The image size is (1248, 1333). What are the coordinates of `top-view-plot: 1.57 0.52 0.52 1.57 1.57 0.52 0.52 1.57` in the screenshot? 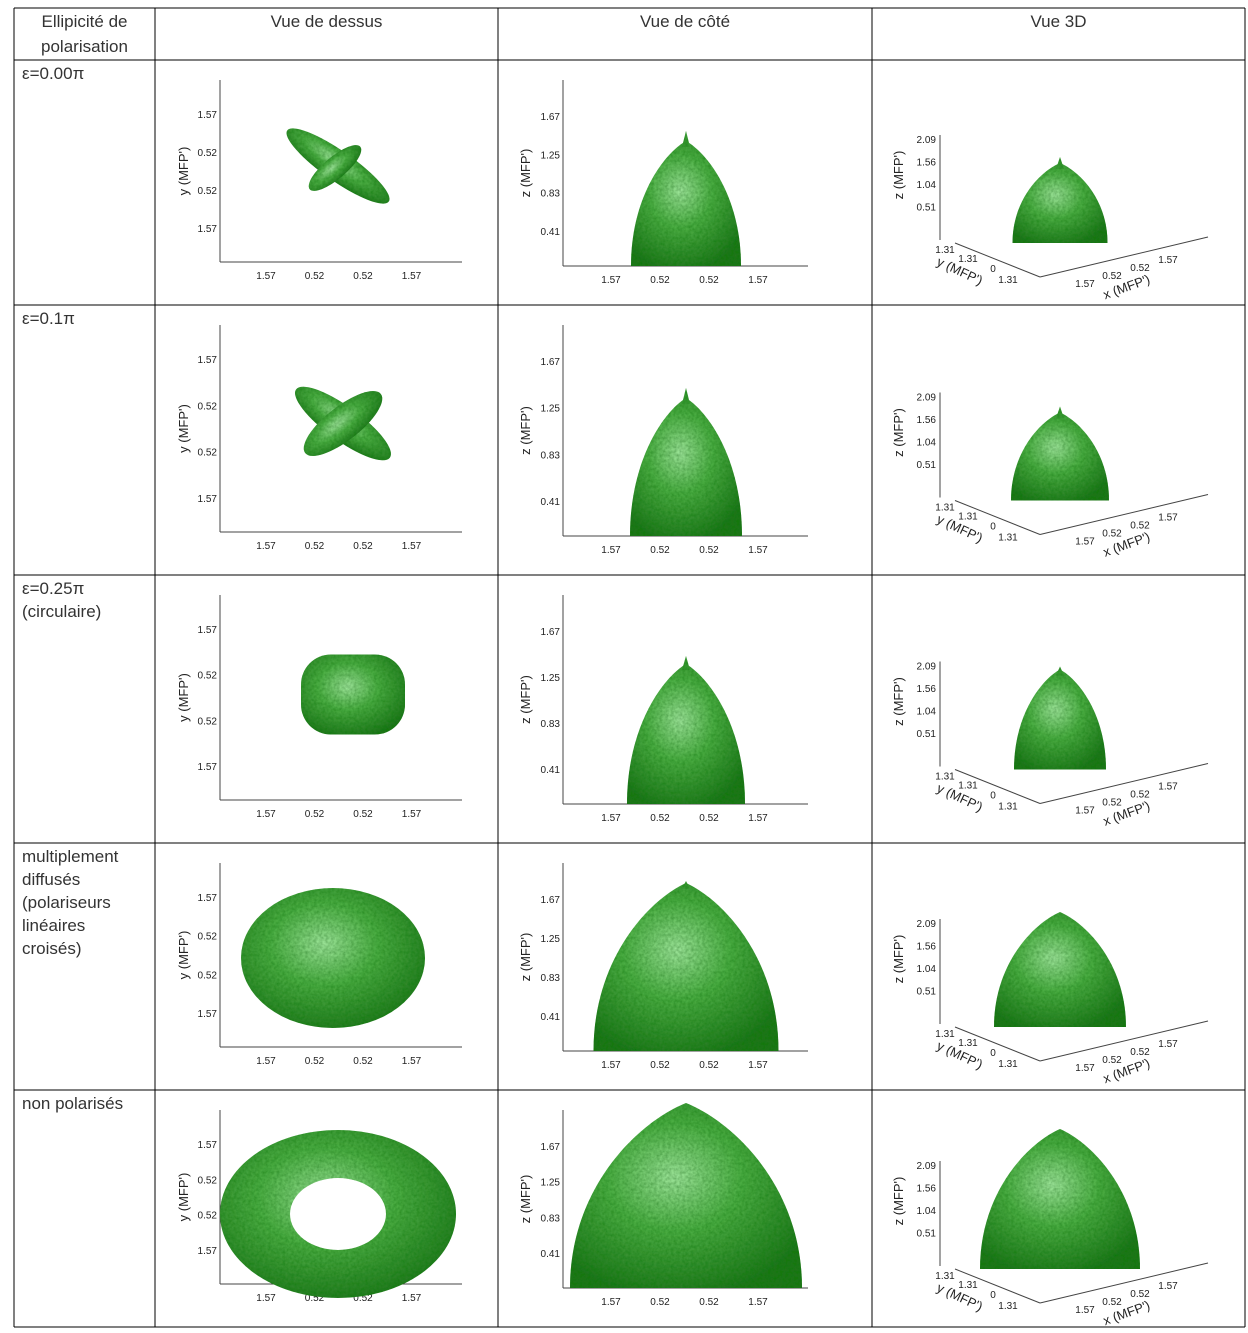 It's located at (330, 438).